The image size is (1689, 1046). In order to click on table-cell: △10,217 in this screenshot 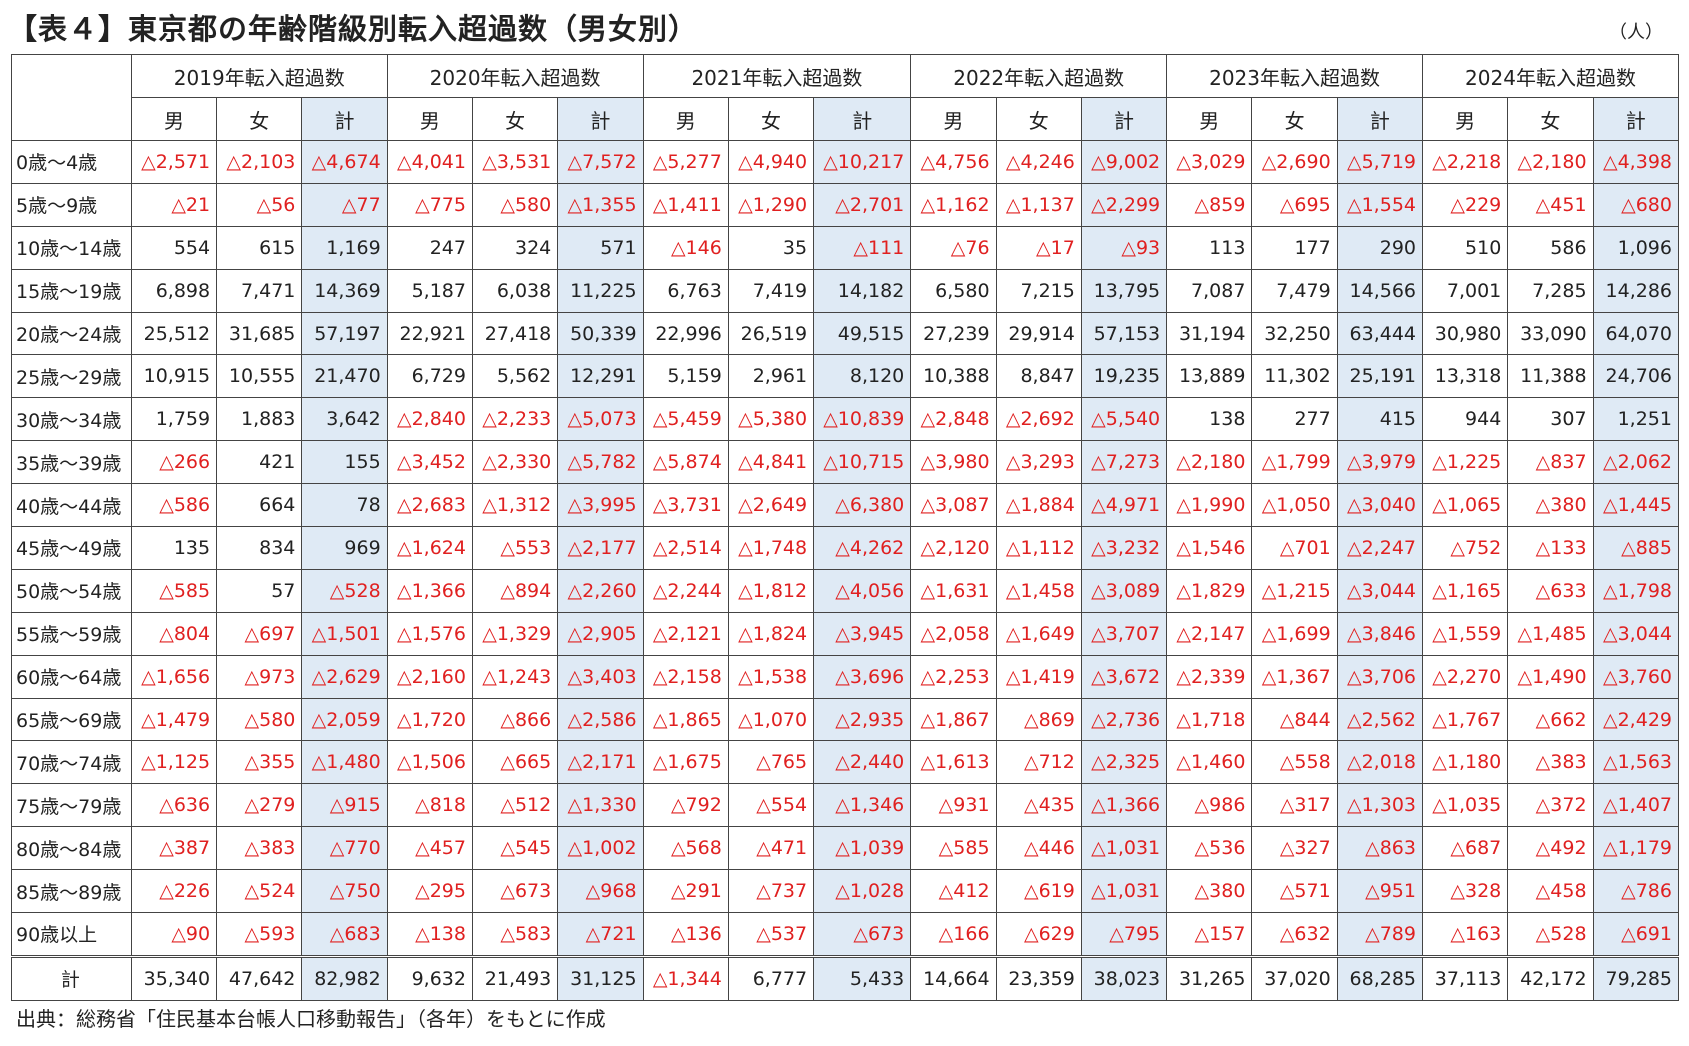, I will do `click(862, 162)`.